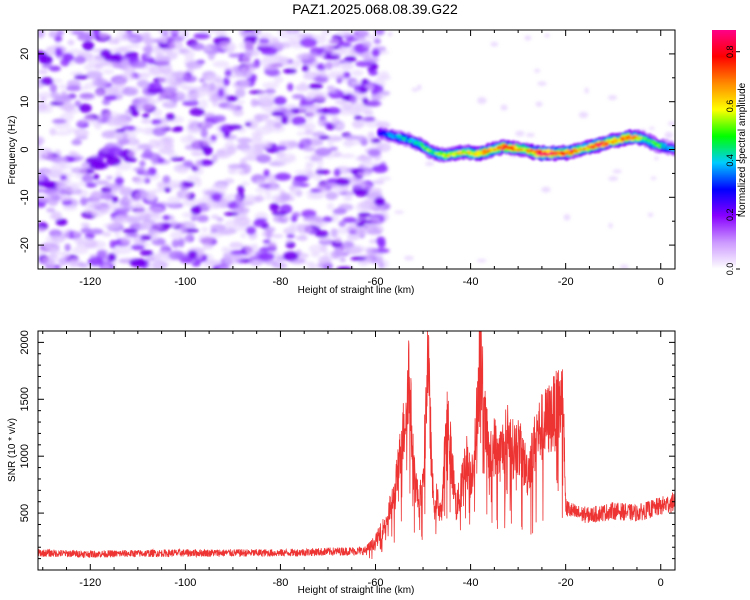 The image size is (750, 600). I want to click on snr-y-tick-label: 1500, so click(25, 399).